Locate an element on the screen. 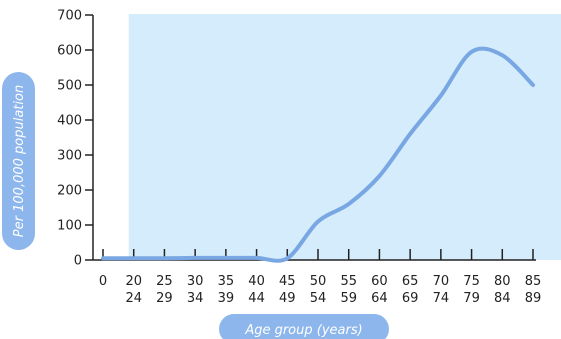 This screenshot has height=339, width=561. x-tick-label-5: 40 is located at coordinates (256, 281).